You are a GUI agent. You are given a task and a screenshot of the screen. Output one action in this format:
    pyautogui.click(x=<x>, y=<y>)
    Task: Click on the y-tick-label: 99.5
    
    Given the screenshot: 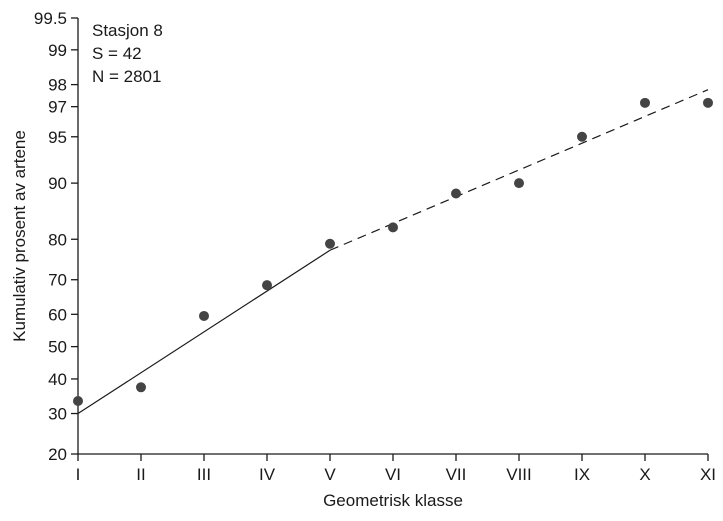 What is the action you would take?
    pyautogui.click(x=50, y=18)
    